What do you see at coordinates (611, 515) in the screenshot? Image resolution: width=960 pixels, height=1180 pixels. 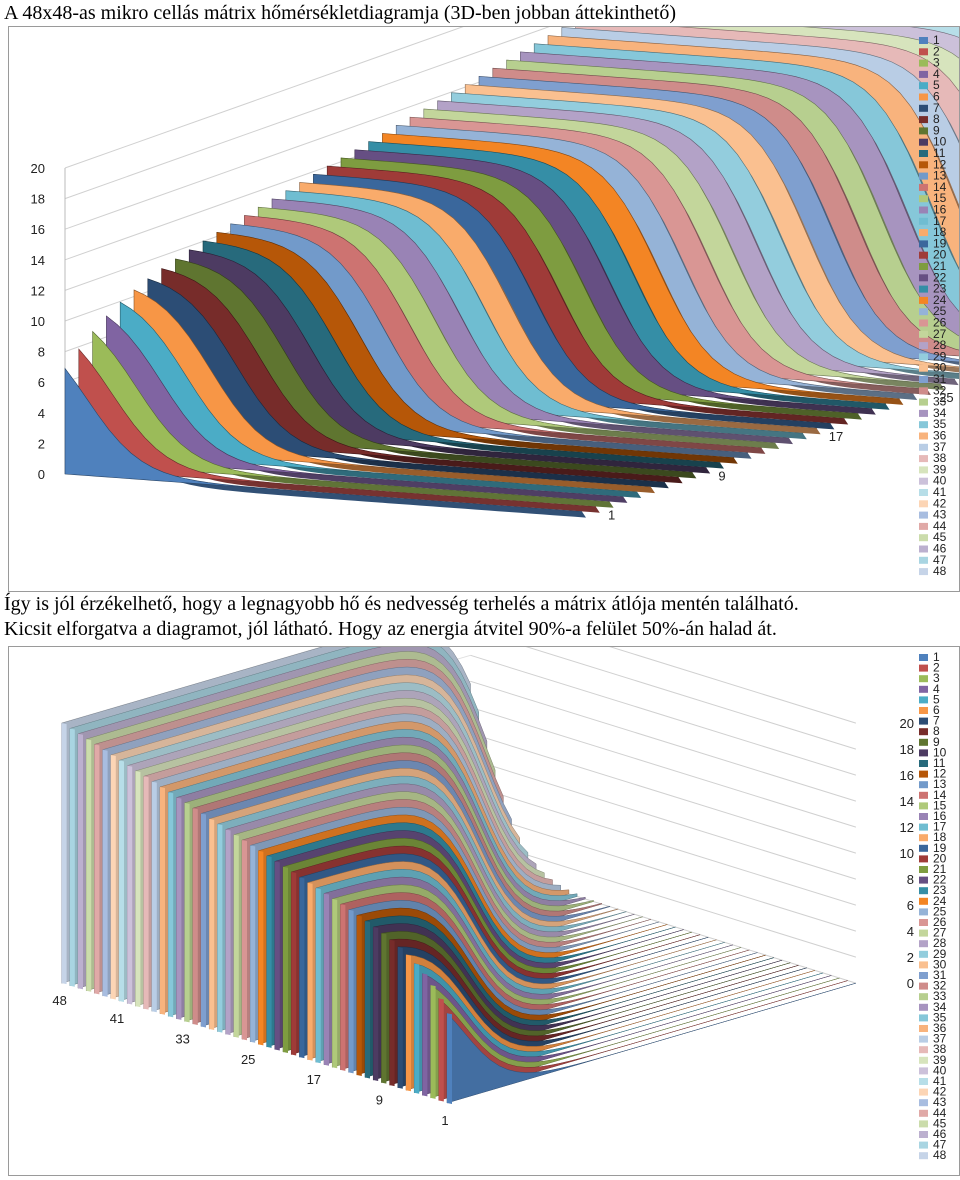 I see `front-depth-tick-1: 1` at bounding box center [611, 515].